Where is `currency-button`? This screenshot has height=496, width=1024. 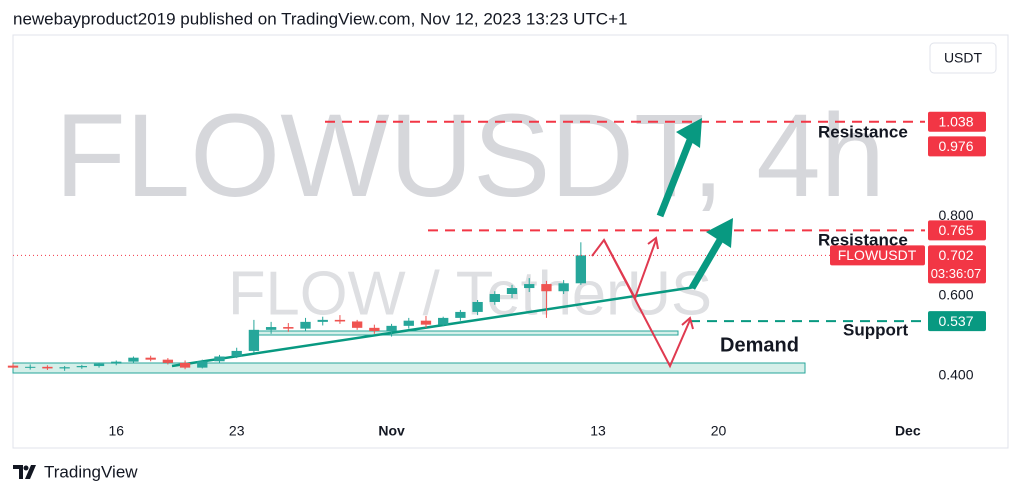
currency-button is located at coordinates (963, 58).